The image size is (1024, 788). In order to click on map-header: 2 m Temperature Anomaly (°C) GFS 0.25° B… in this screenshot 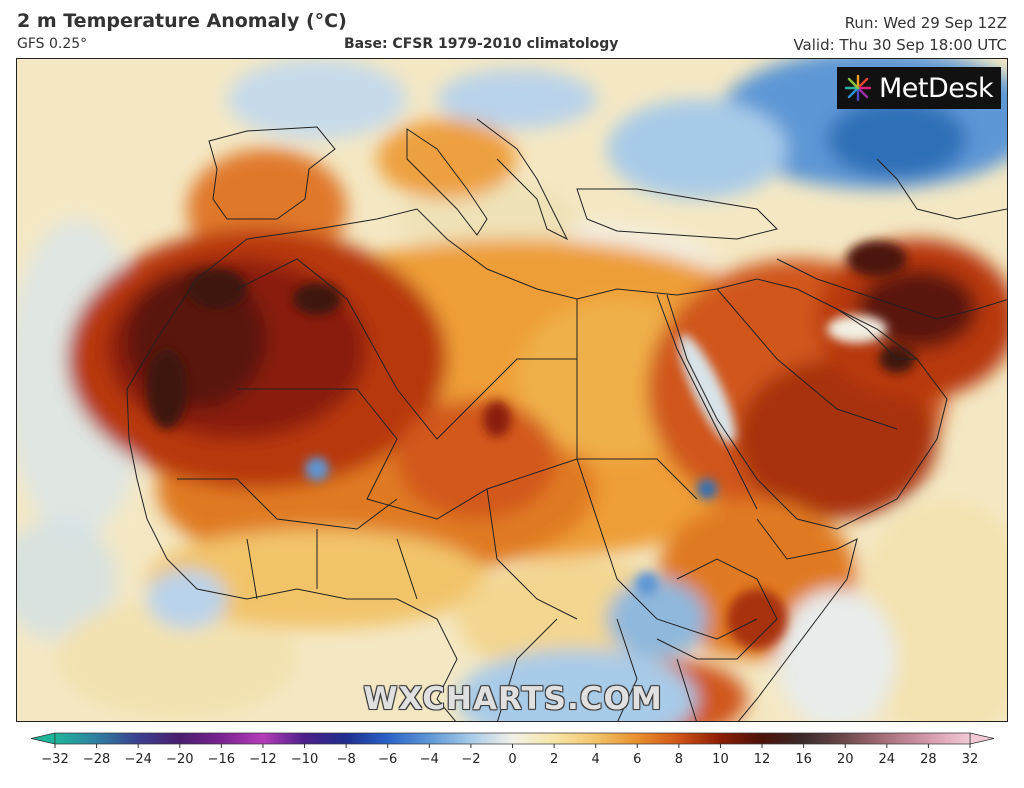, I will do `click(512, 29)`.